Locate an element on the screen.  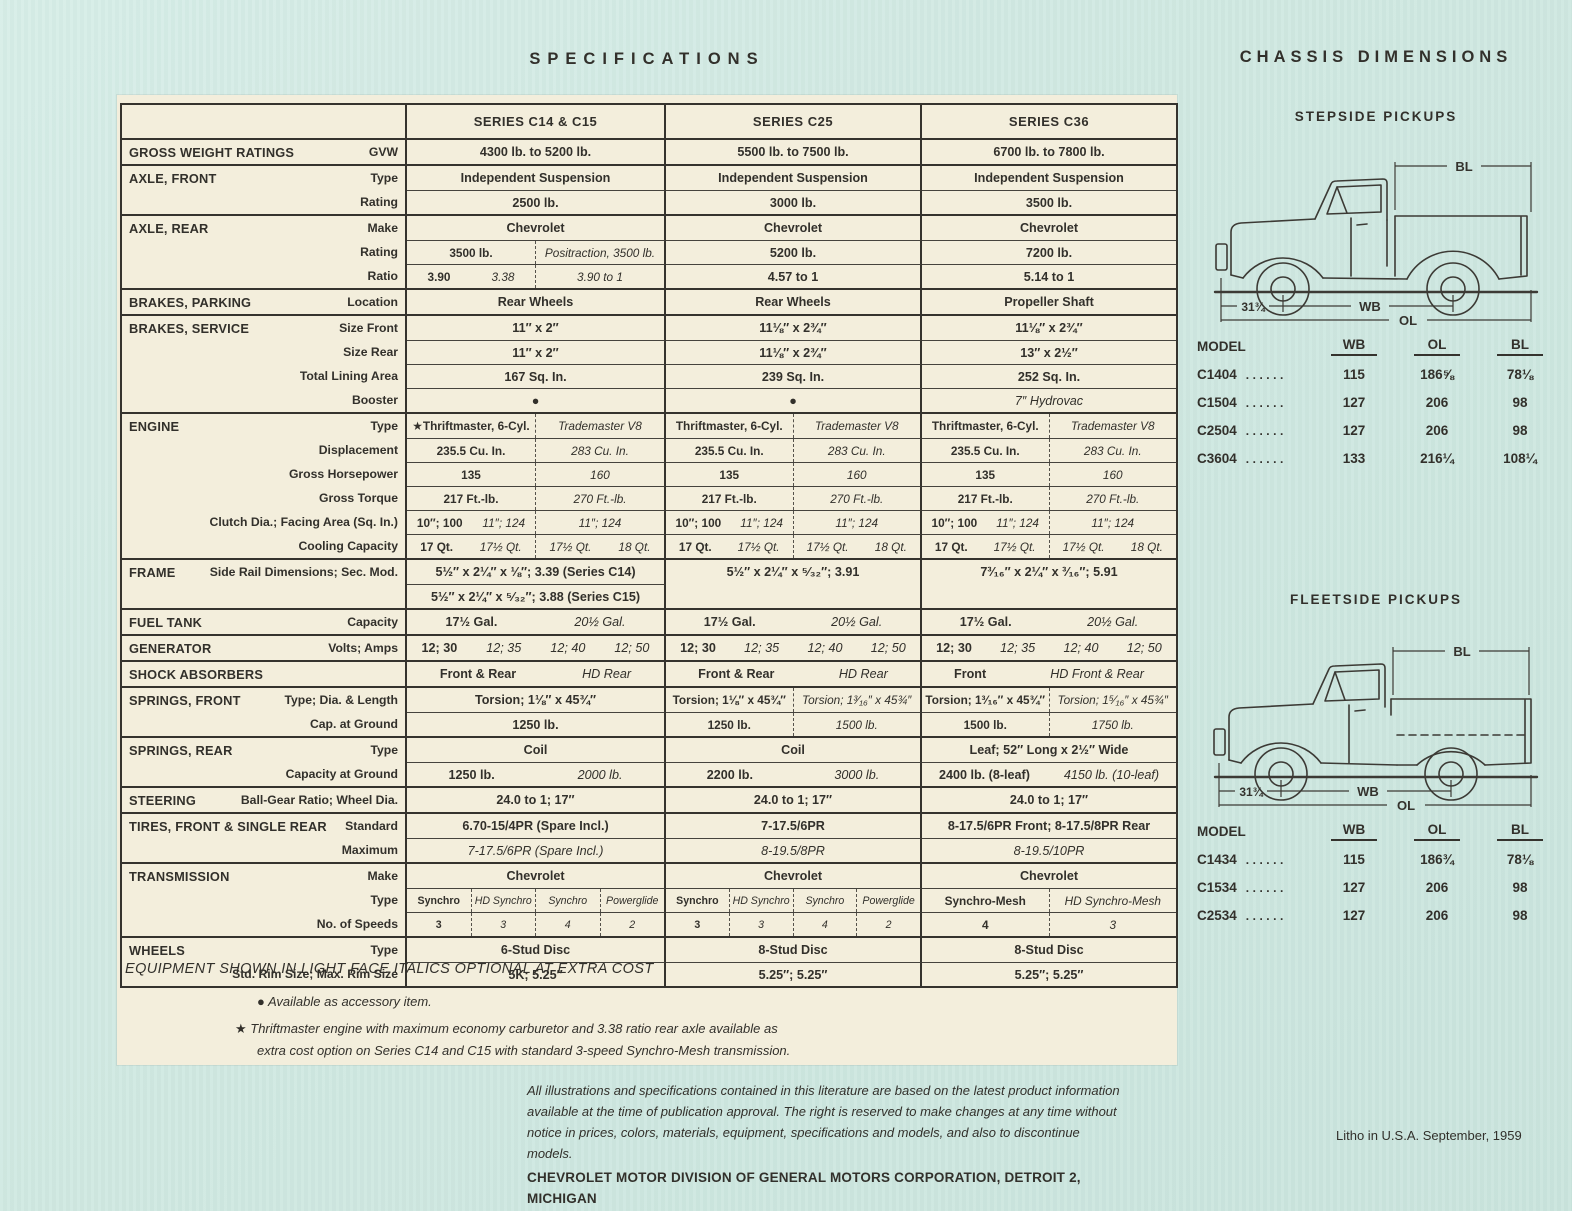
spec-cell-group: Torsion; 1⁵⁄₁₆″ x 45¾″ is located at coordinates (1112, 700).